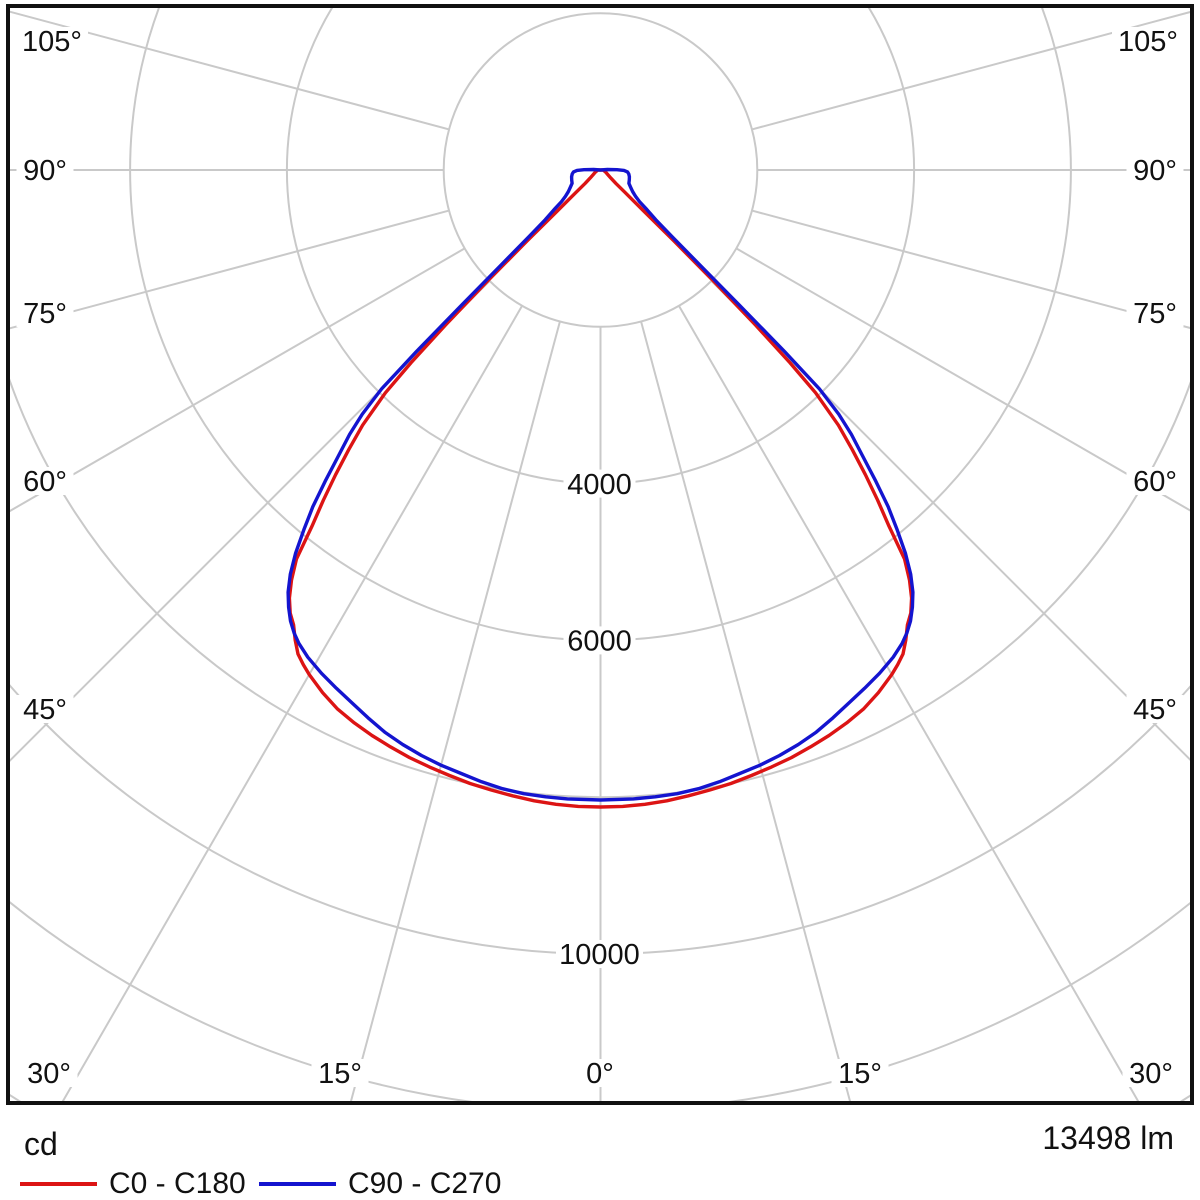  I want to click on angle-label-13-halo, so click(1155, 170).